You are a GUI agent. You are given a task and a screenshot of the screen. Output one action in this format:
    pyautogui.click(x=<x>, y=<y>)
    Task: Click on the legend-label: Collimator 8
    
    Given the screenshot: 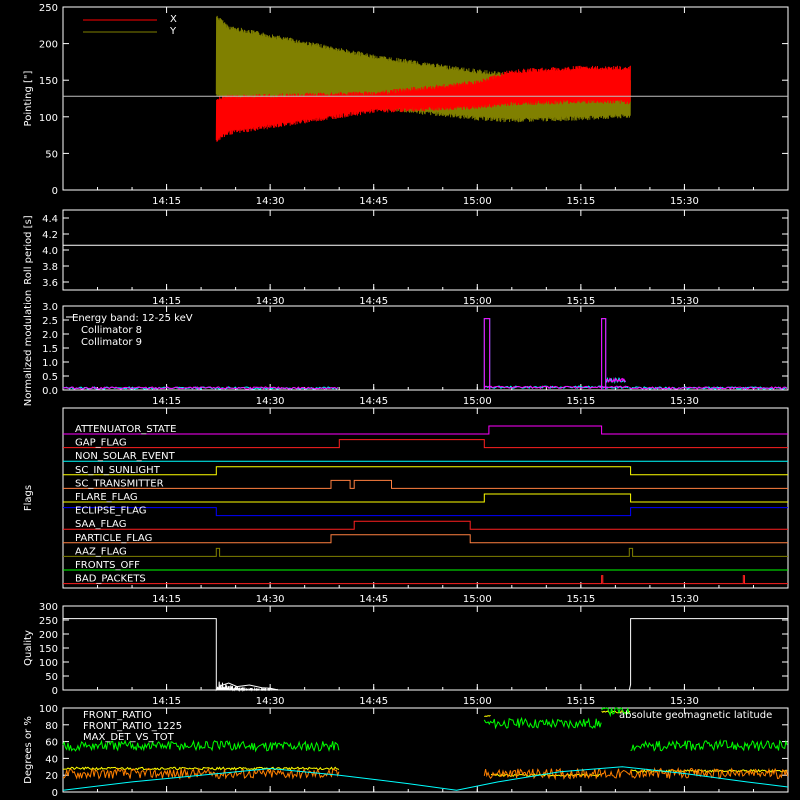 What is the action you would take?
    pyautogui.click(x=111, y=330)
    